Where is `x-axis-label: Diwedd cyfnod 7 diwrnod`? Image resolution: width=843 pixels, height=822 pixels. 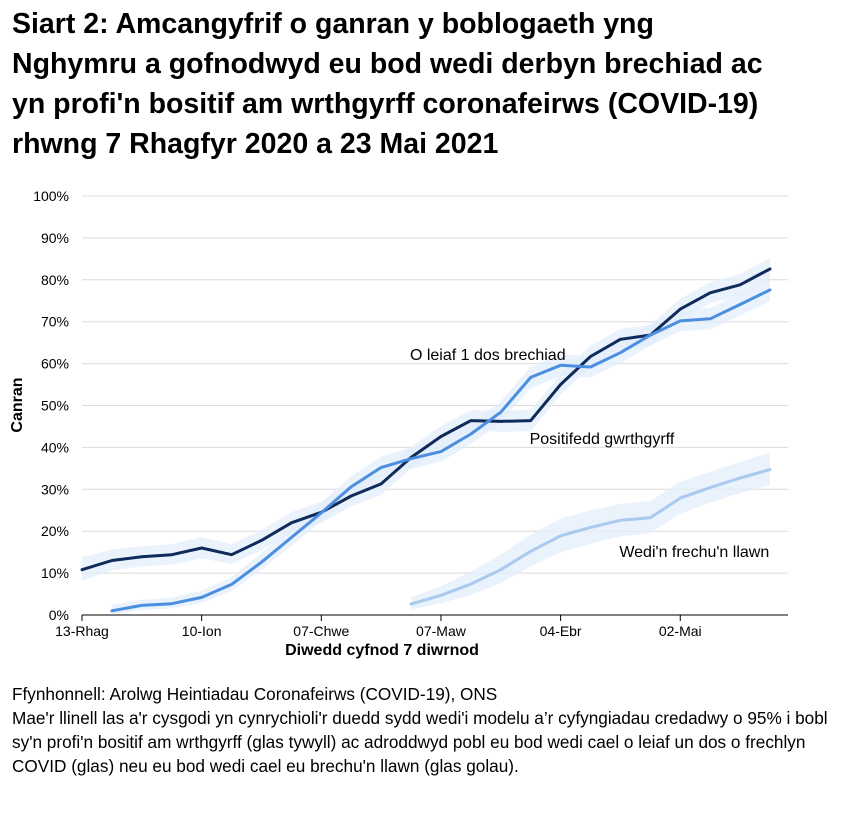
x-axis-label: Diwedd cyfnod 7 diwrnod is located at coordinates (382, 650).